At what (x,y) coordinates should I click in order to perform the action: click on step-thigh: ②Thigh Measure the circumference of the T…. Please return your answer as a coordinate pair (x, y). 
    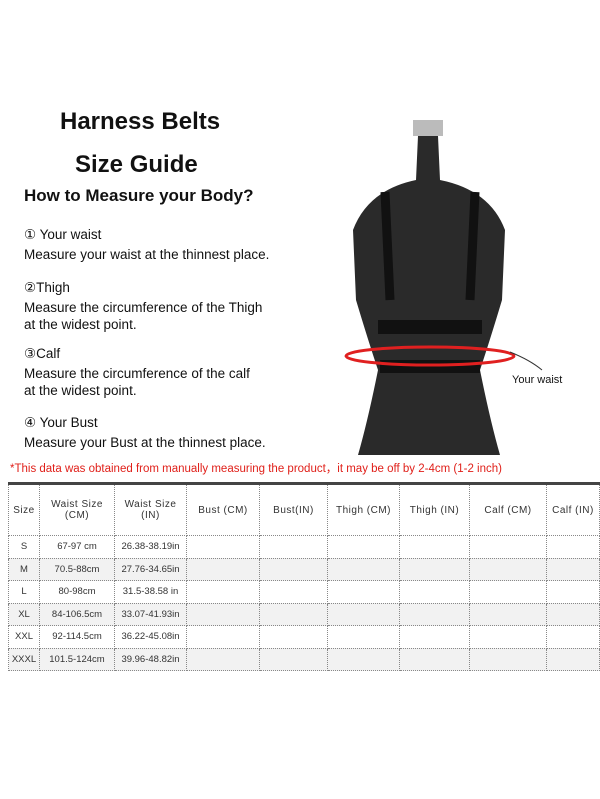
    Looking at the image, I should click on (144, 306).